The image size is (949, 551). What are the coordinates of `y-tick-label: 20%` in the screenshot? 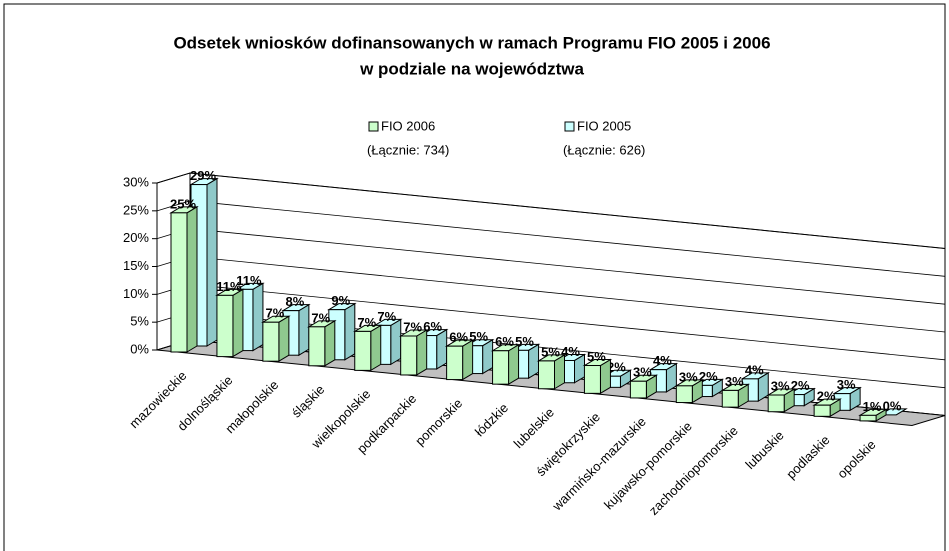 It's located at (136, 237).